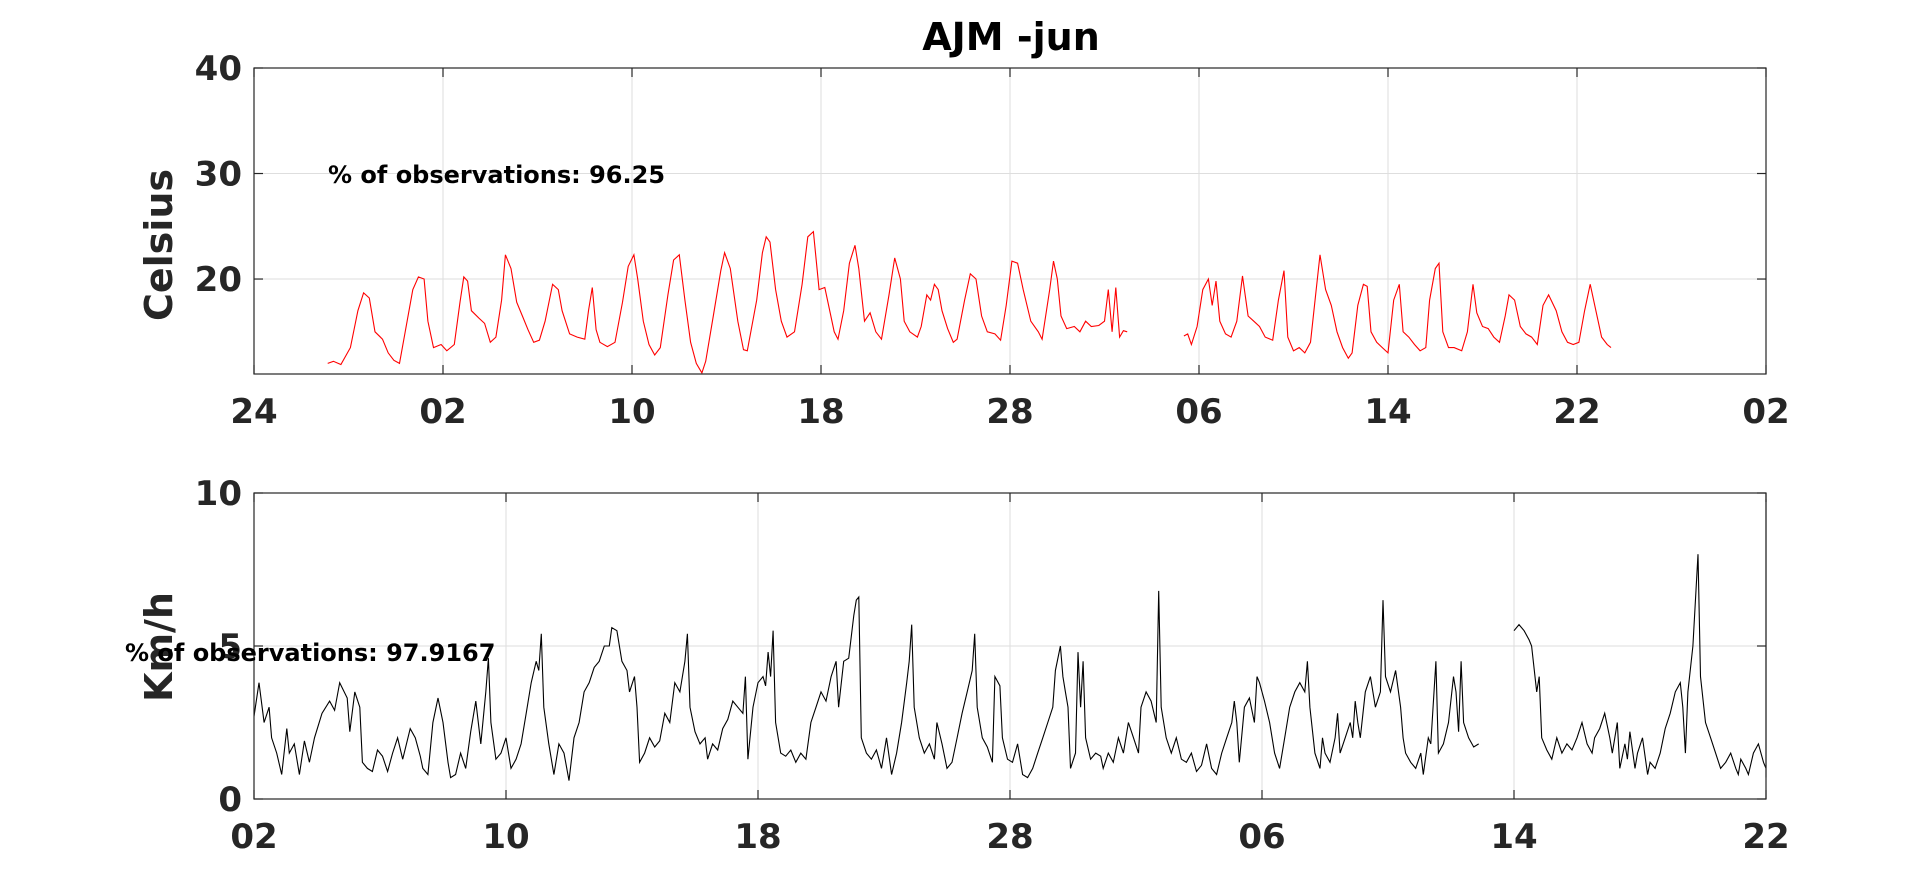 The image size is (1927, 886). Describe the element at coordinates (253, 412) in the screenshot. I see `temperature-x-tick-label: 24` at that location.